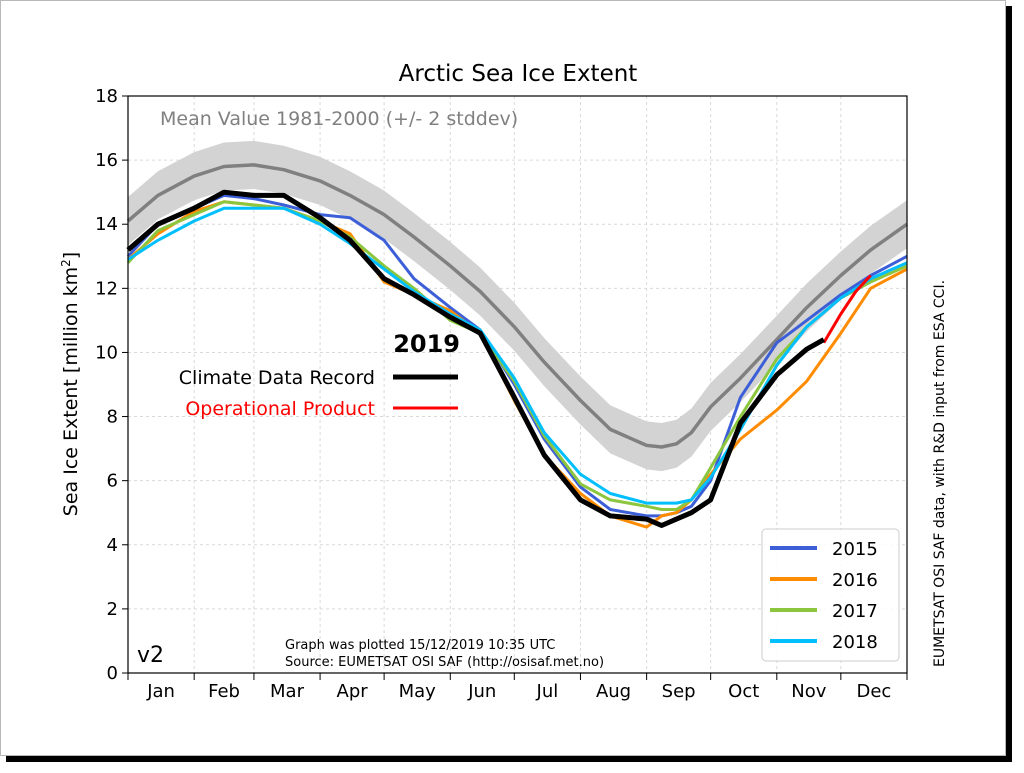  What do you see at coordinates (106, 160) in the screenshot?
I see `y-tick-label: 16` at bounding box center [106, 160].